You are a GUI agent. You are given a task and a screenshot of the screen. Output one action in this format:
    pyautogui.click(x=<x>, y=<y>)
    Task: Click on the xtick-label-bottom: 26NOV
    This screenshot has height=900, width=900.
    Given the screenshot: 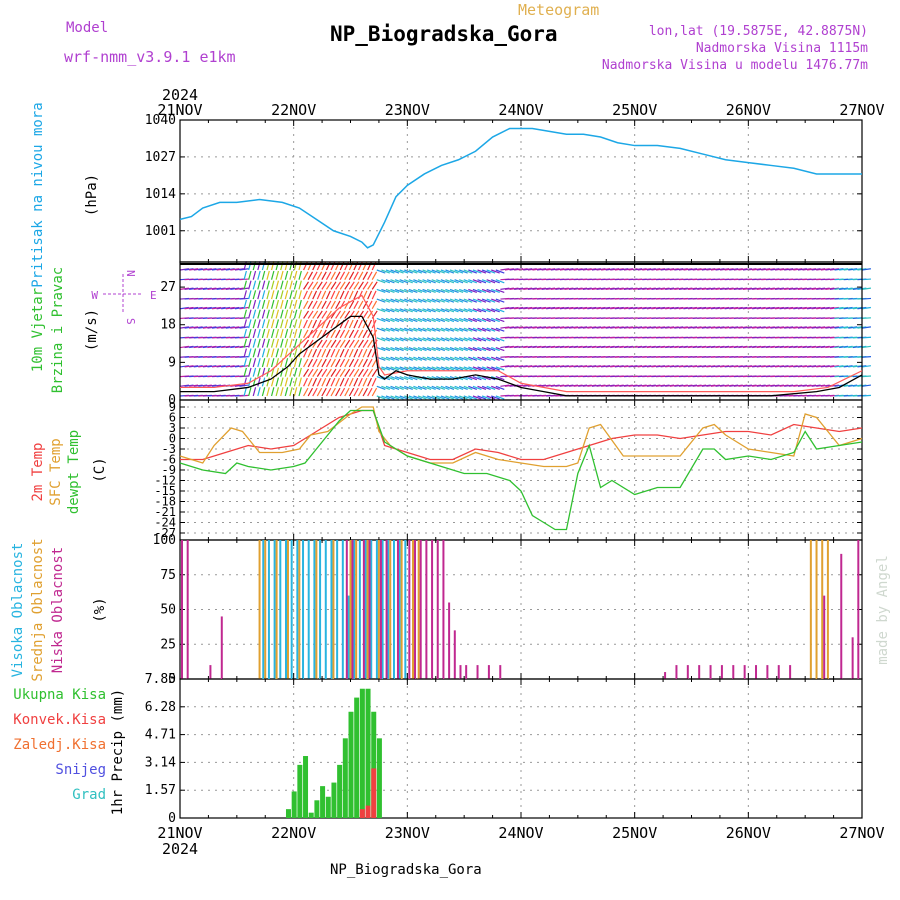 What is the action you would take?
    pyautogui.click(x=748, y=833)
    